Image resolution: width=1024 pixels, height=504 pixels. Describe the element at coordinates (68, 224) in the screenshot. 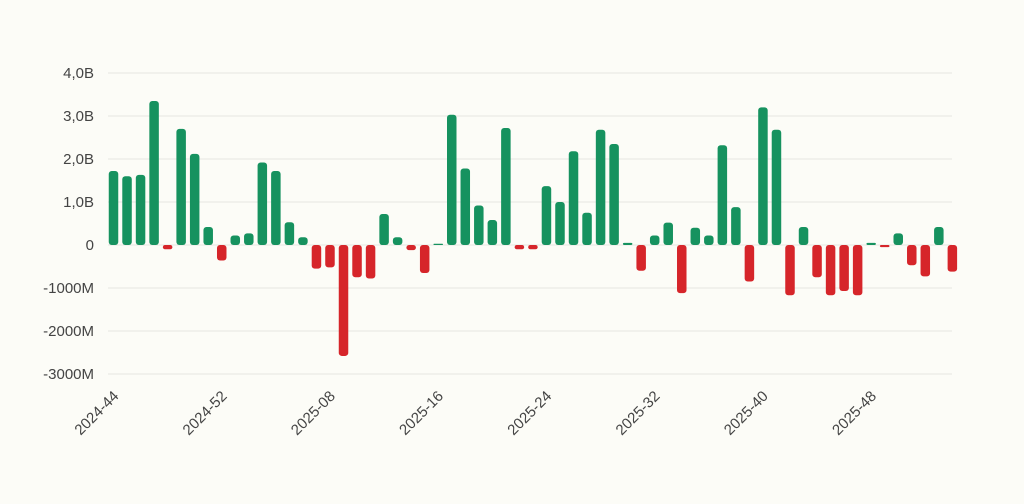

I see `y-axis: 4,0B 3,0B 2,0B 1,0B 0 -1000M -2000M -3000M` at that location.